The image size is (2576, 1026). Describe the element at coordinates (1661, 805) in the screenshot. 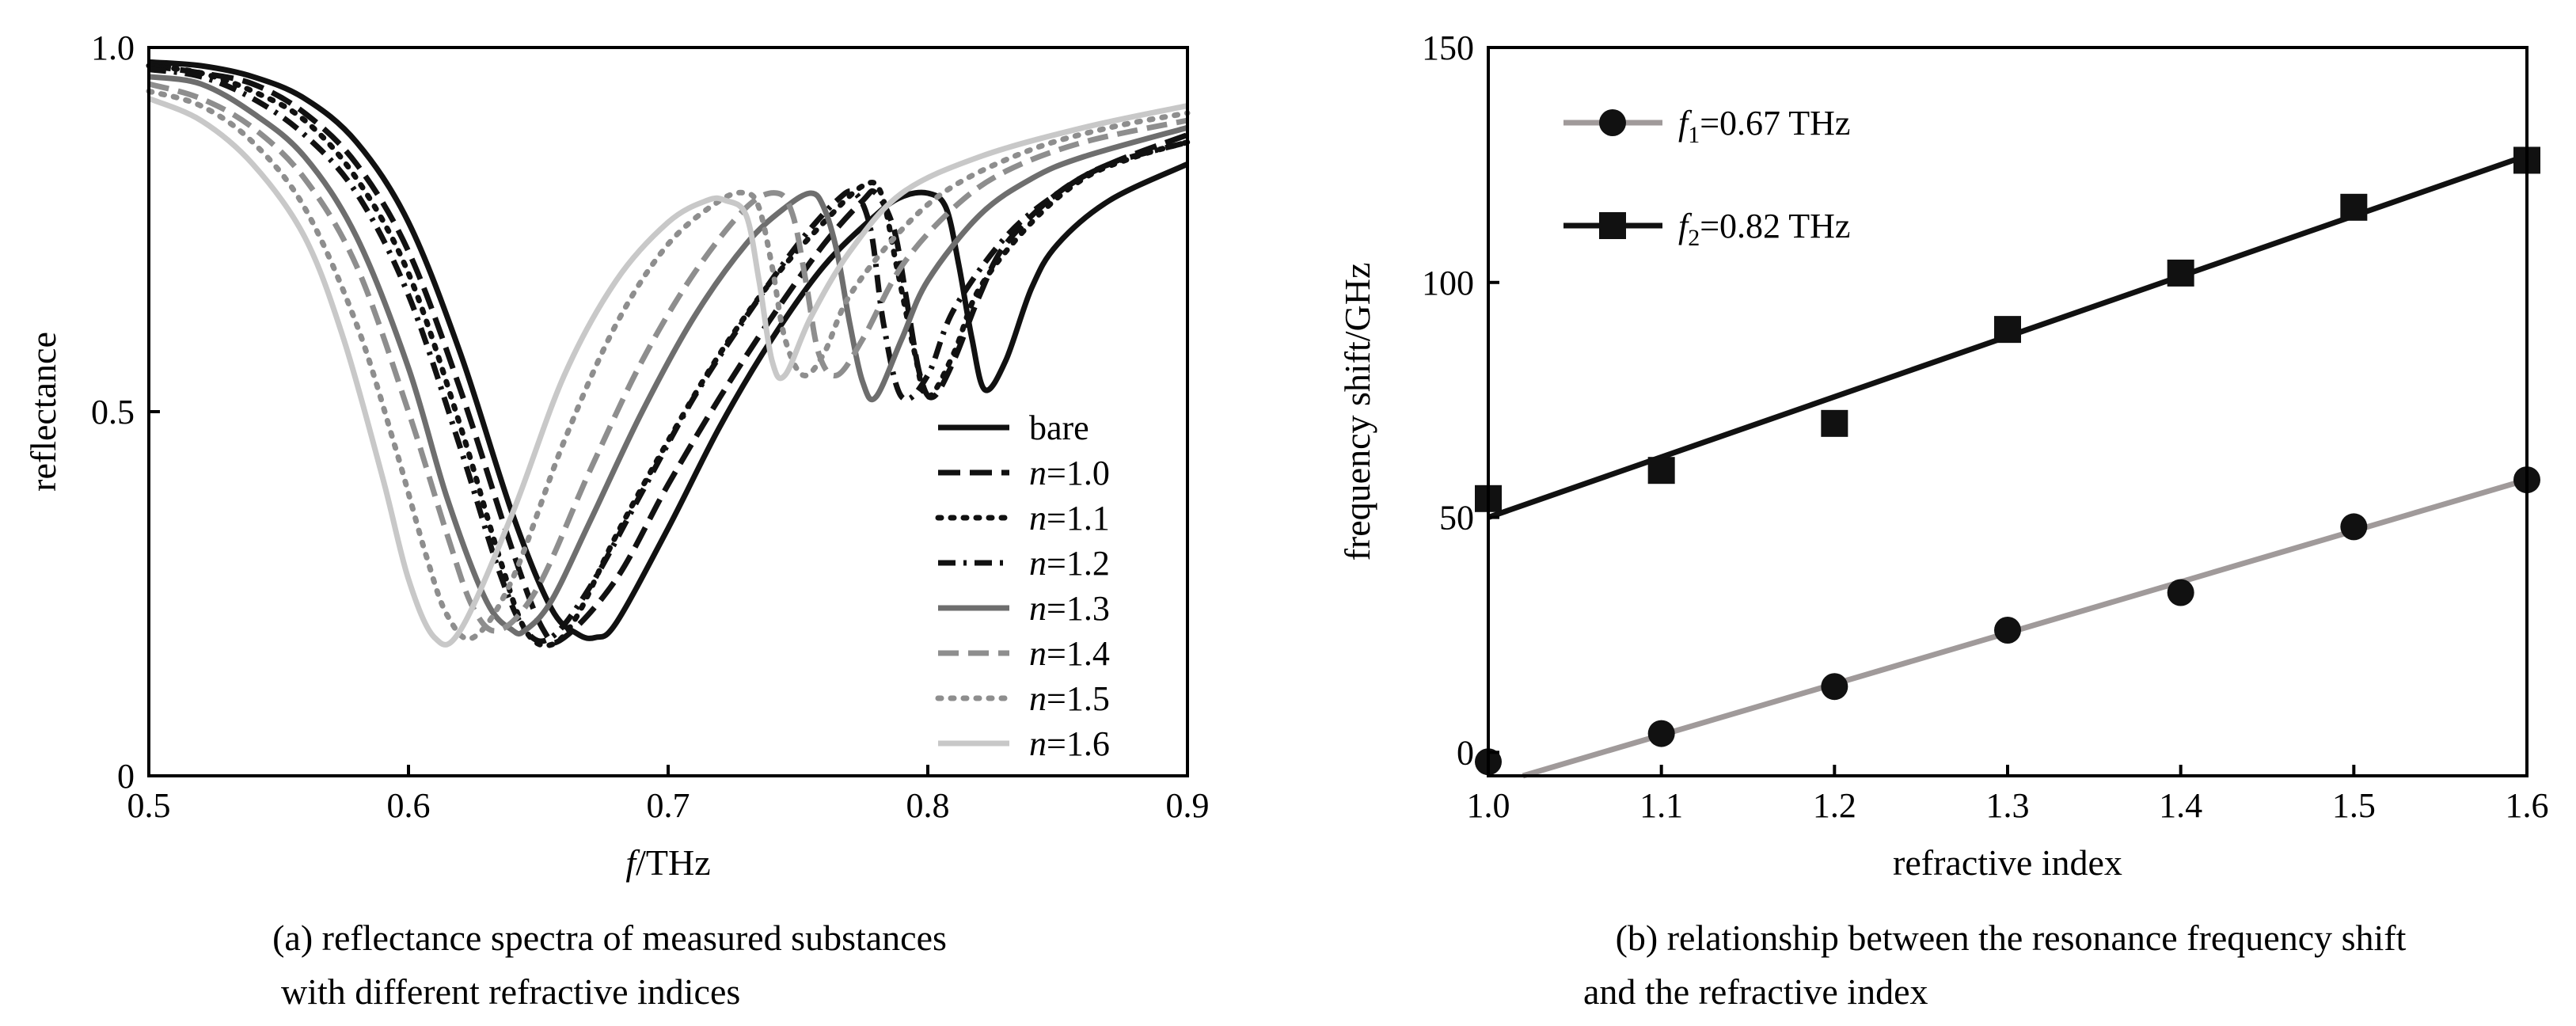

I see `panel-b-x-tick-label: 1.1` at that location.